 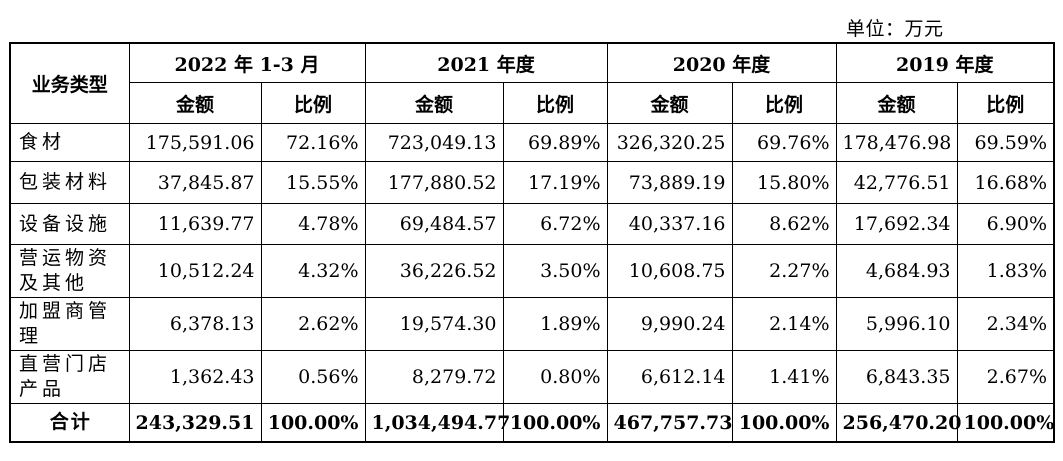 I want to click on amount-cell: 69,484.57, so click(x=434, y=224).